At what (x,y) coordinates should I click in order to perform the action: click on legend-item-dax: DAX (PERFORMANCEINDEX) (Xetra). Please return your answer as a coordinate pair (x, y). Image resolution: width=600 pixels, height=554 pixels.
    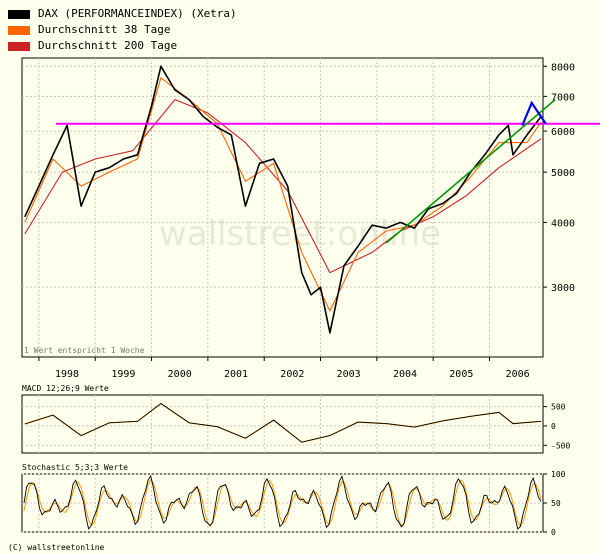
    Looking at the image, I should click on (122, 14).